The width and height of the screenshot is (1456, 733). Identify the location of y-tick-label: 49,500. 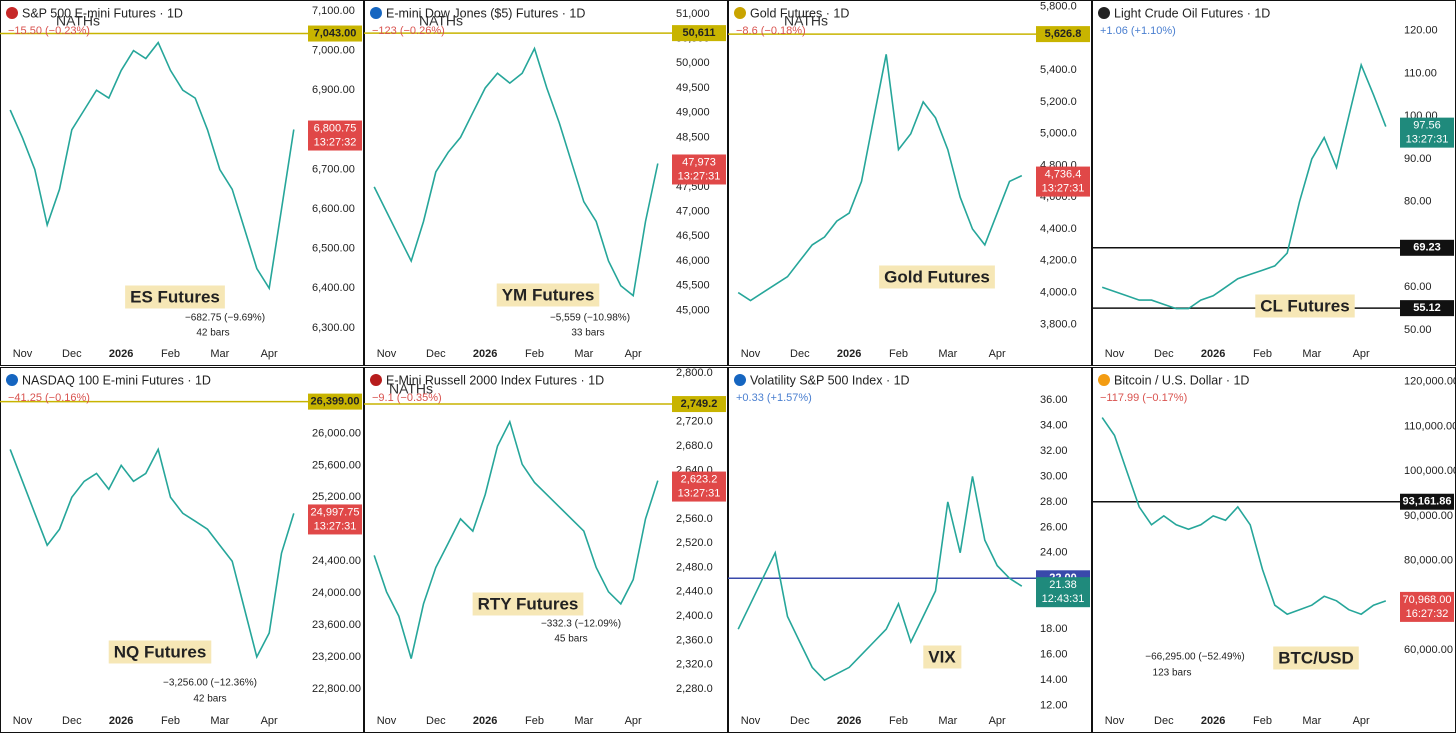
(693, 88).